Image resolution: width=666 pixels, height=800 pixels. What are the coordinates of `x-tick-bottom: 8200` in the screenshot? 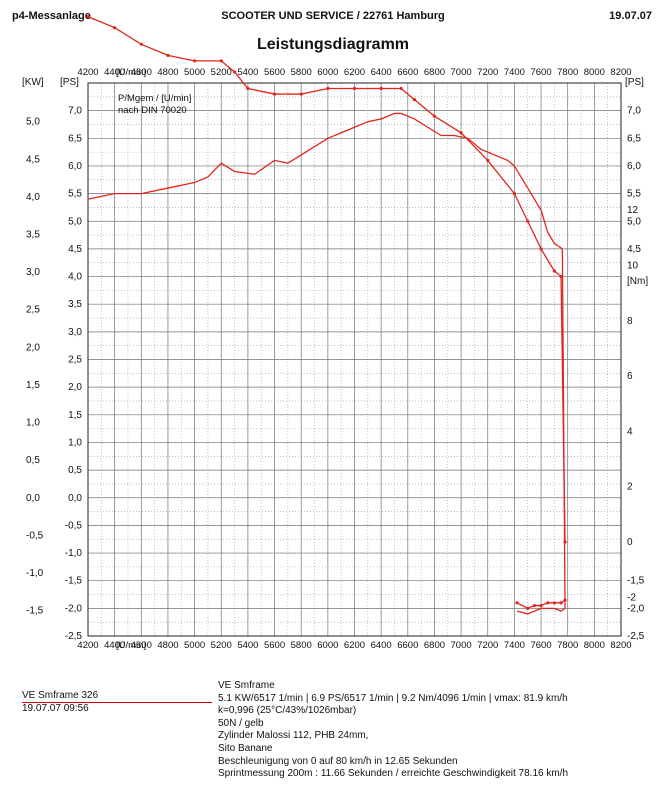 It's located at (620, 645).